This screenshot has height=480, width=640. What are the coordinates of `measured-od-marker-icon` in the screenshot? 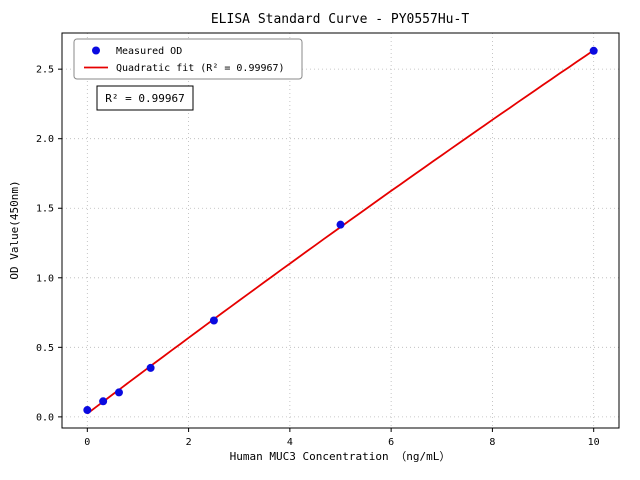 It's located at (96, 50).